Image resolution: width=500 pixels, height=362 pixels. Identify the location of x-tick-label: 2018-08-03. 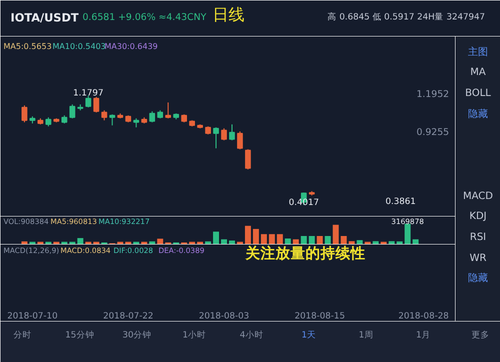
(224, 317).